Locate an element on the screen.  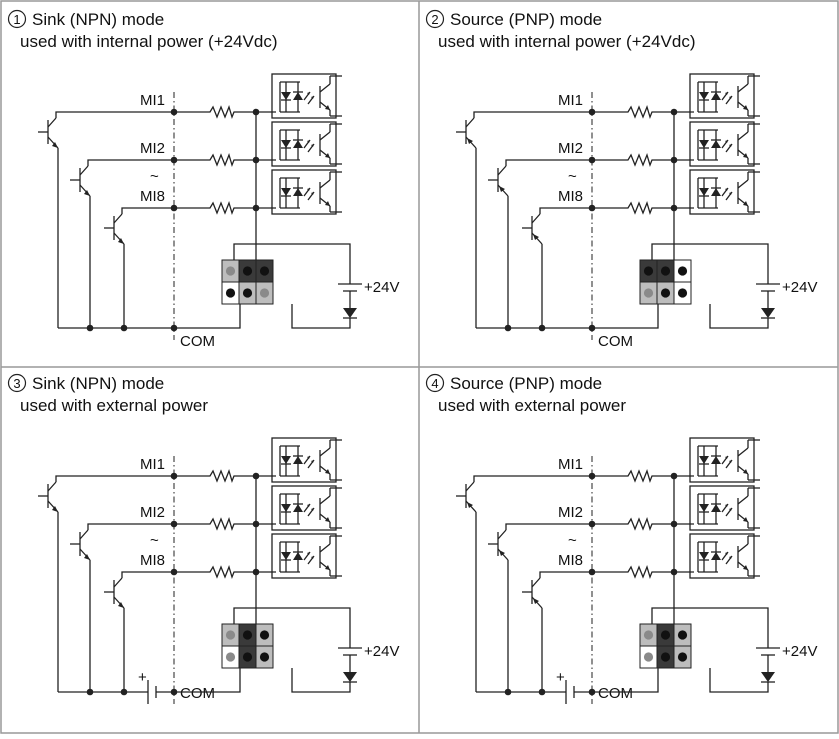
supply-diode is located at coordinates (768, 313).